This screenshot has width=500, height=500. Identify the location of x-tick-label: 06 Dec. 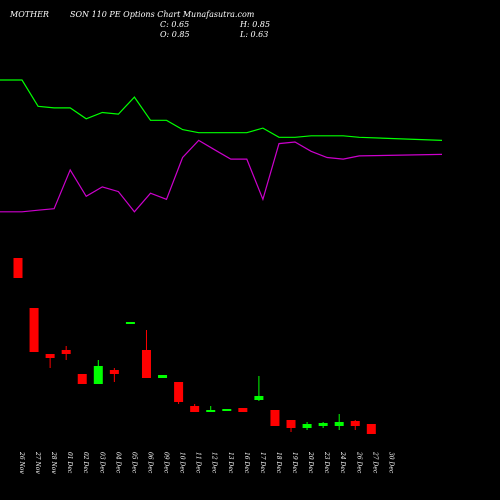
(149, 463).